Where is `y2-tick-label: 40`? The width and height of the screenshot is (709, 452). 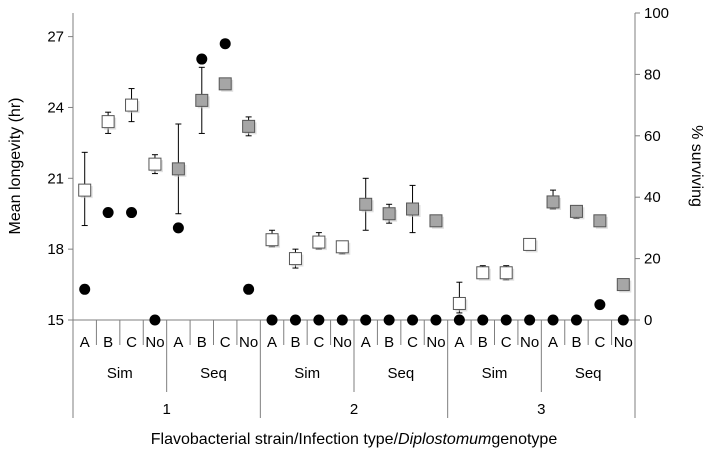 y2-tick-label: 40 is located at coordinates (652, 197).